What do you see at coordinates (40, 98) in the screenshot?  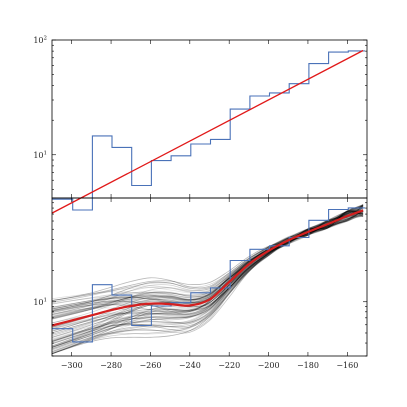 I see `top-y-tick-labels: 102 101` at bounding box center [40, 98].